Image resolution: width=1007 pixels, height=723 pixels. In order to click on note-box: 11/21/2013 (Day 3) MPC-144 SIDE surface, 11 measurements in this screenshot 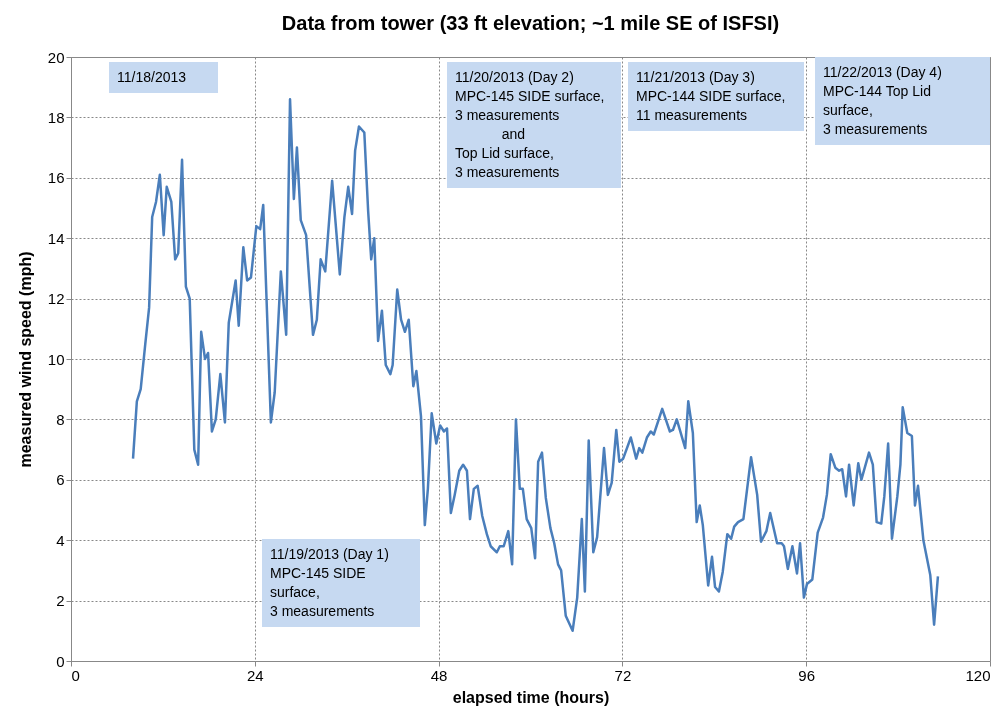, I will do `click(716, 96)`.